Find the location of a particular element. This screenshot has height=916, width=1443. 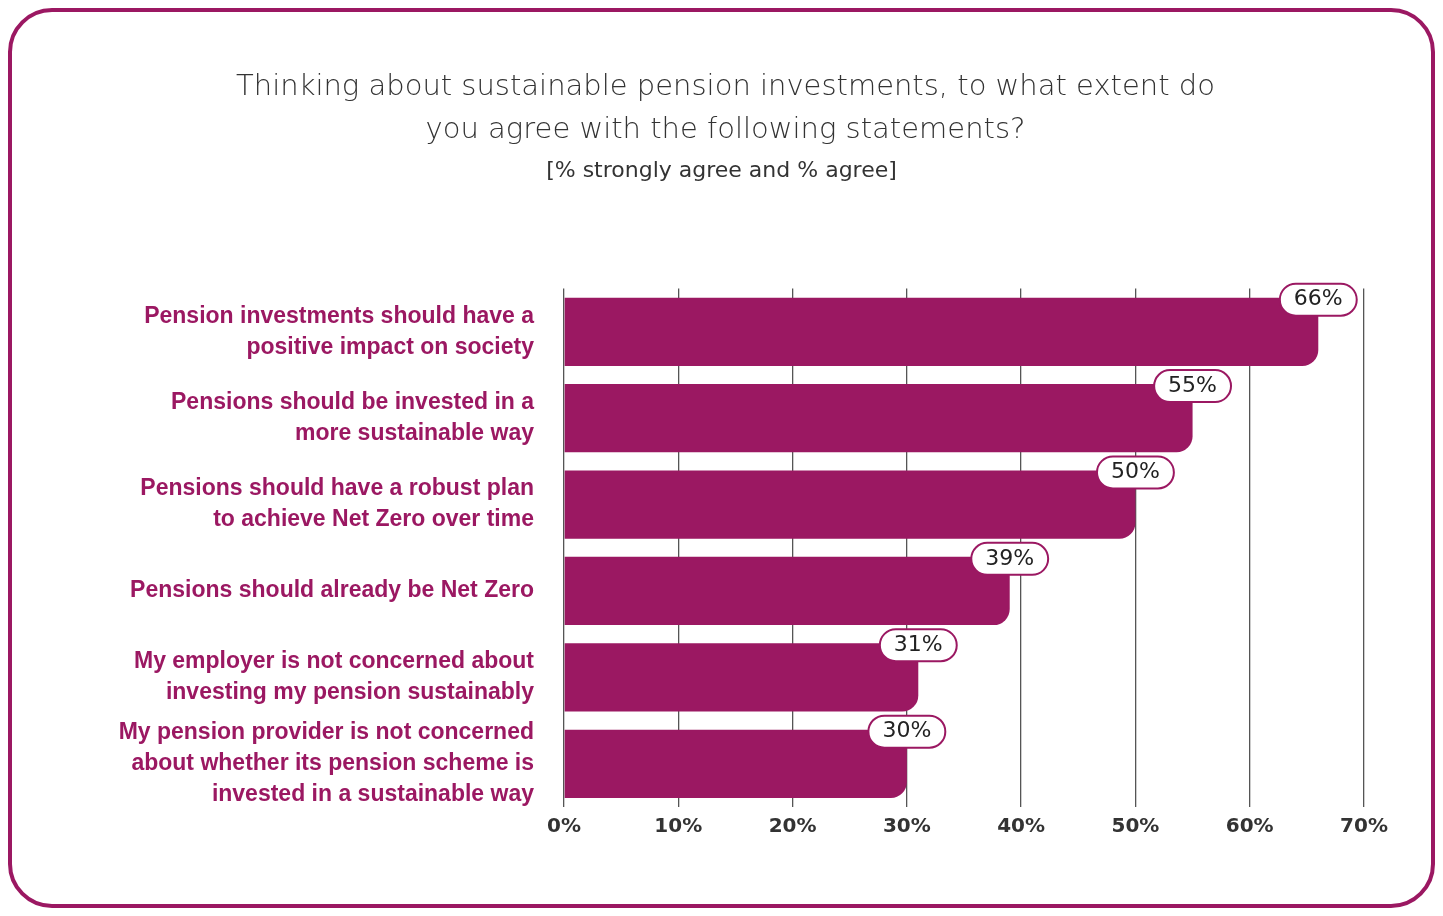

data-label: 31% is located at coordinates (918, 643).